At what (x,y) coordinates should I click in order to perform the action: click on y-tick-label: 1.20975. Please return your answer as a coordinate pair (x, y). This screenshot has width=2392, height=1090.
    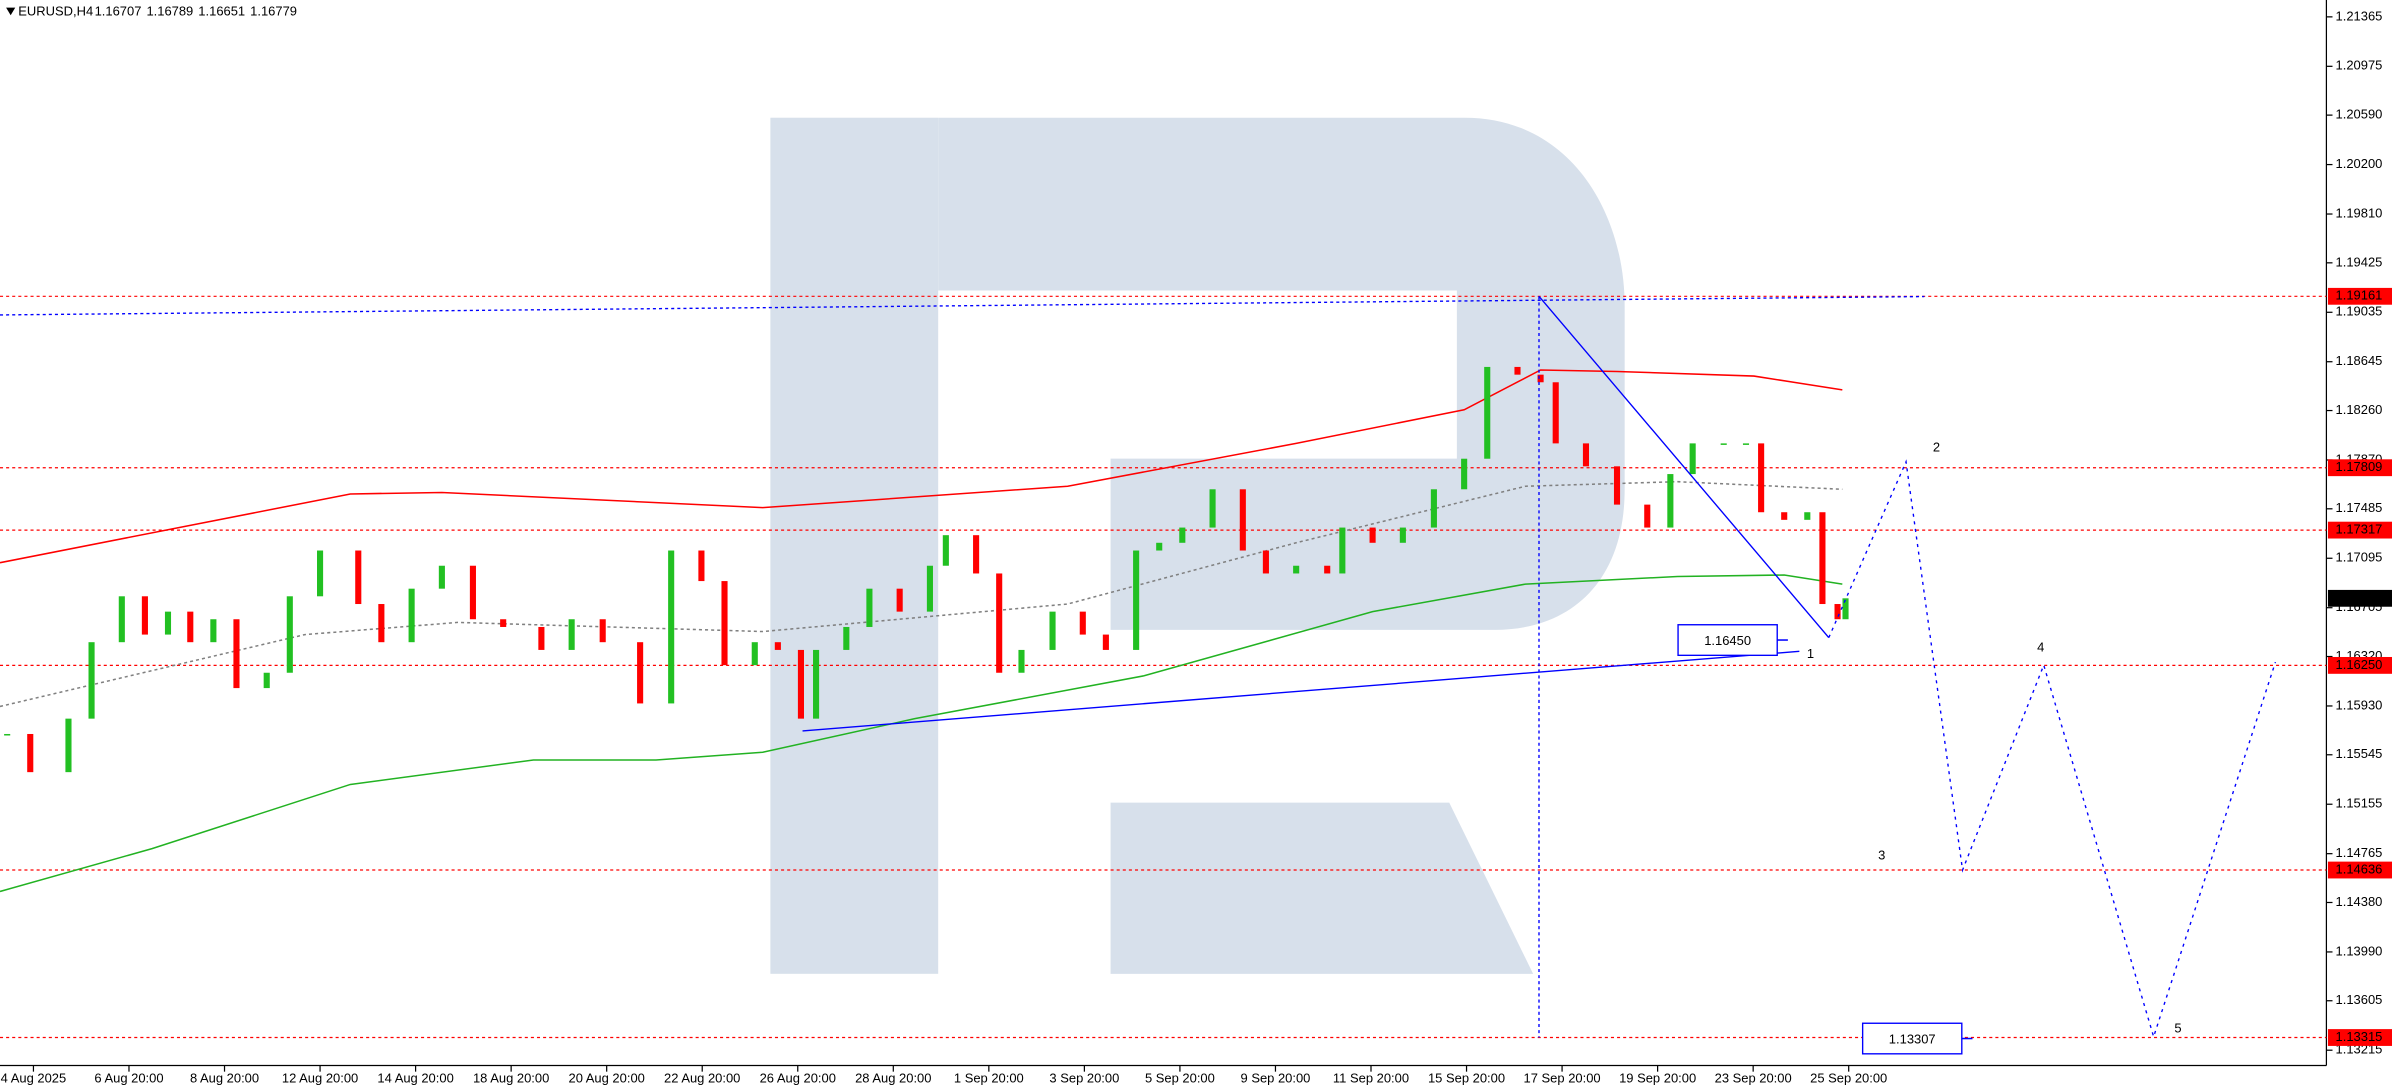
    Looking at the image, I should click on (2359, 65).